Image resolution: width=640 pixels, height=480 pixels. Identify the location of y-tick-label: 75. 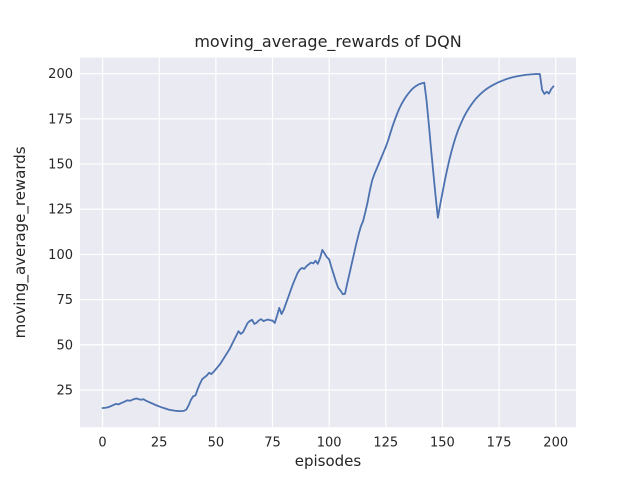
(64, 300).